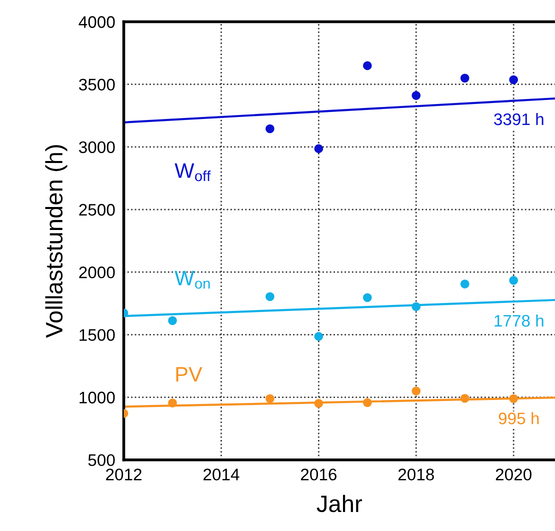 This screenshot has width=555, height=531. What do you see at coordinates (189, 374) in the screenshot?
I see `series-label: PV` at bounding box center [189, 374].